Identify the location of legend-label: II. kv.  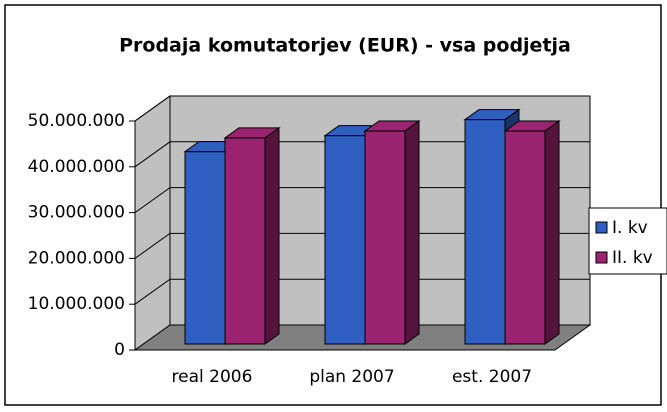
(632, 258).